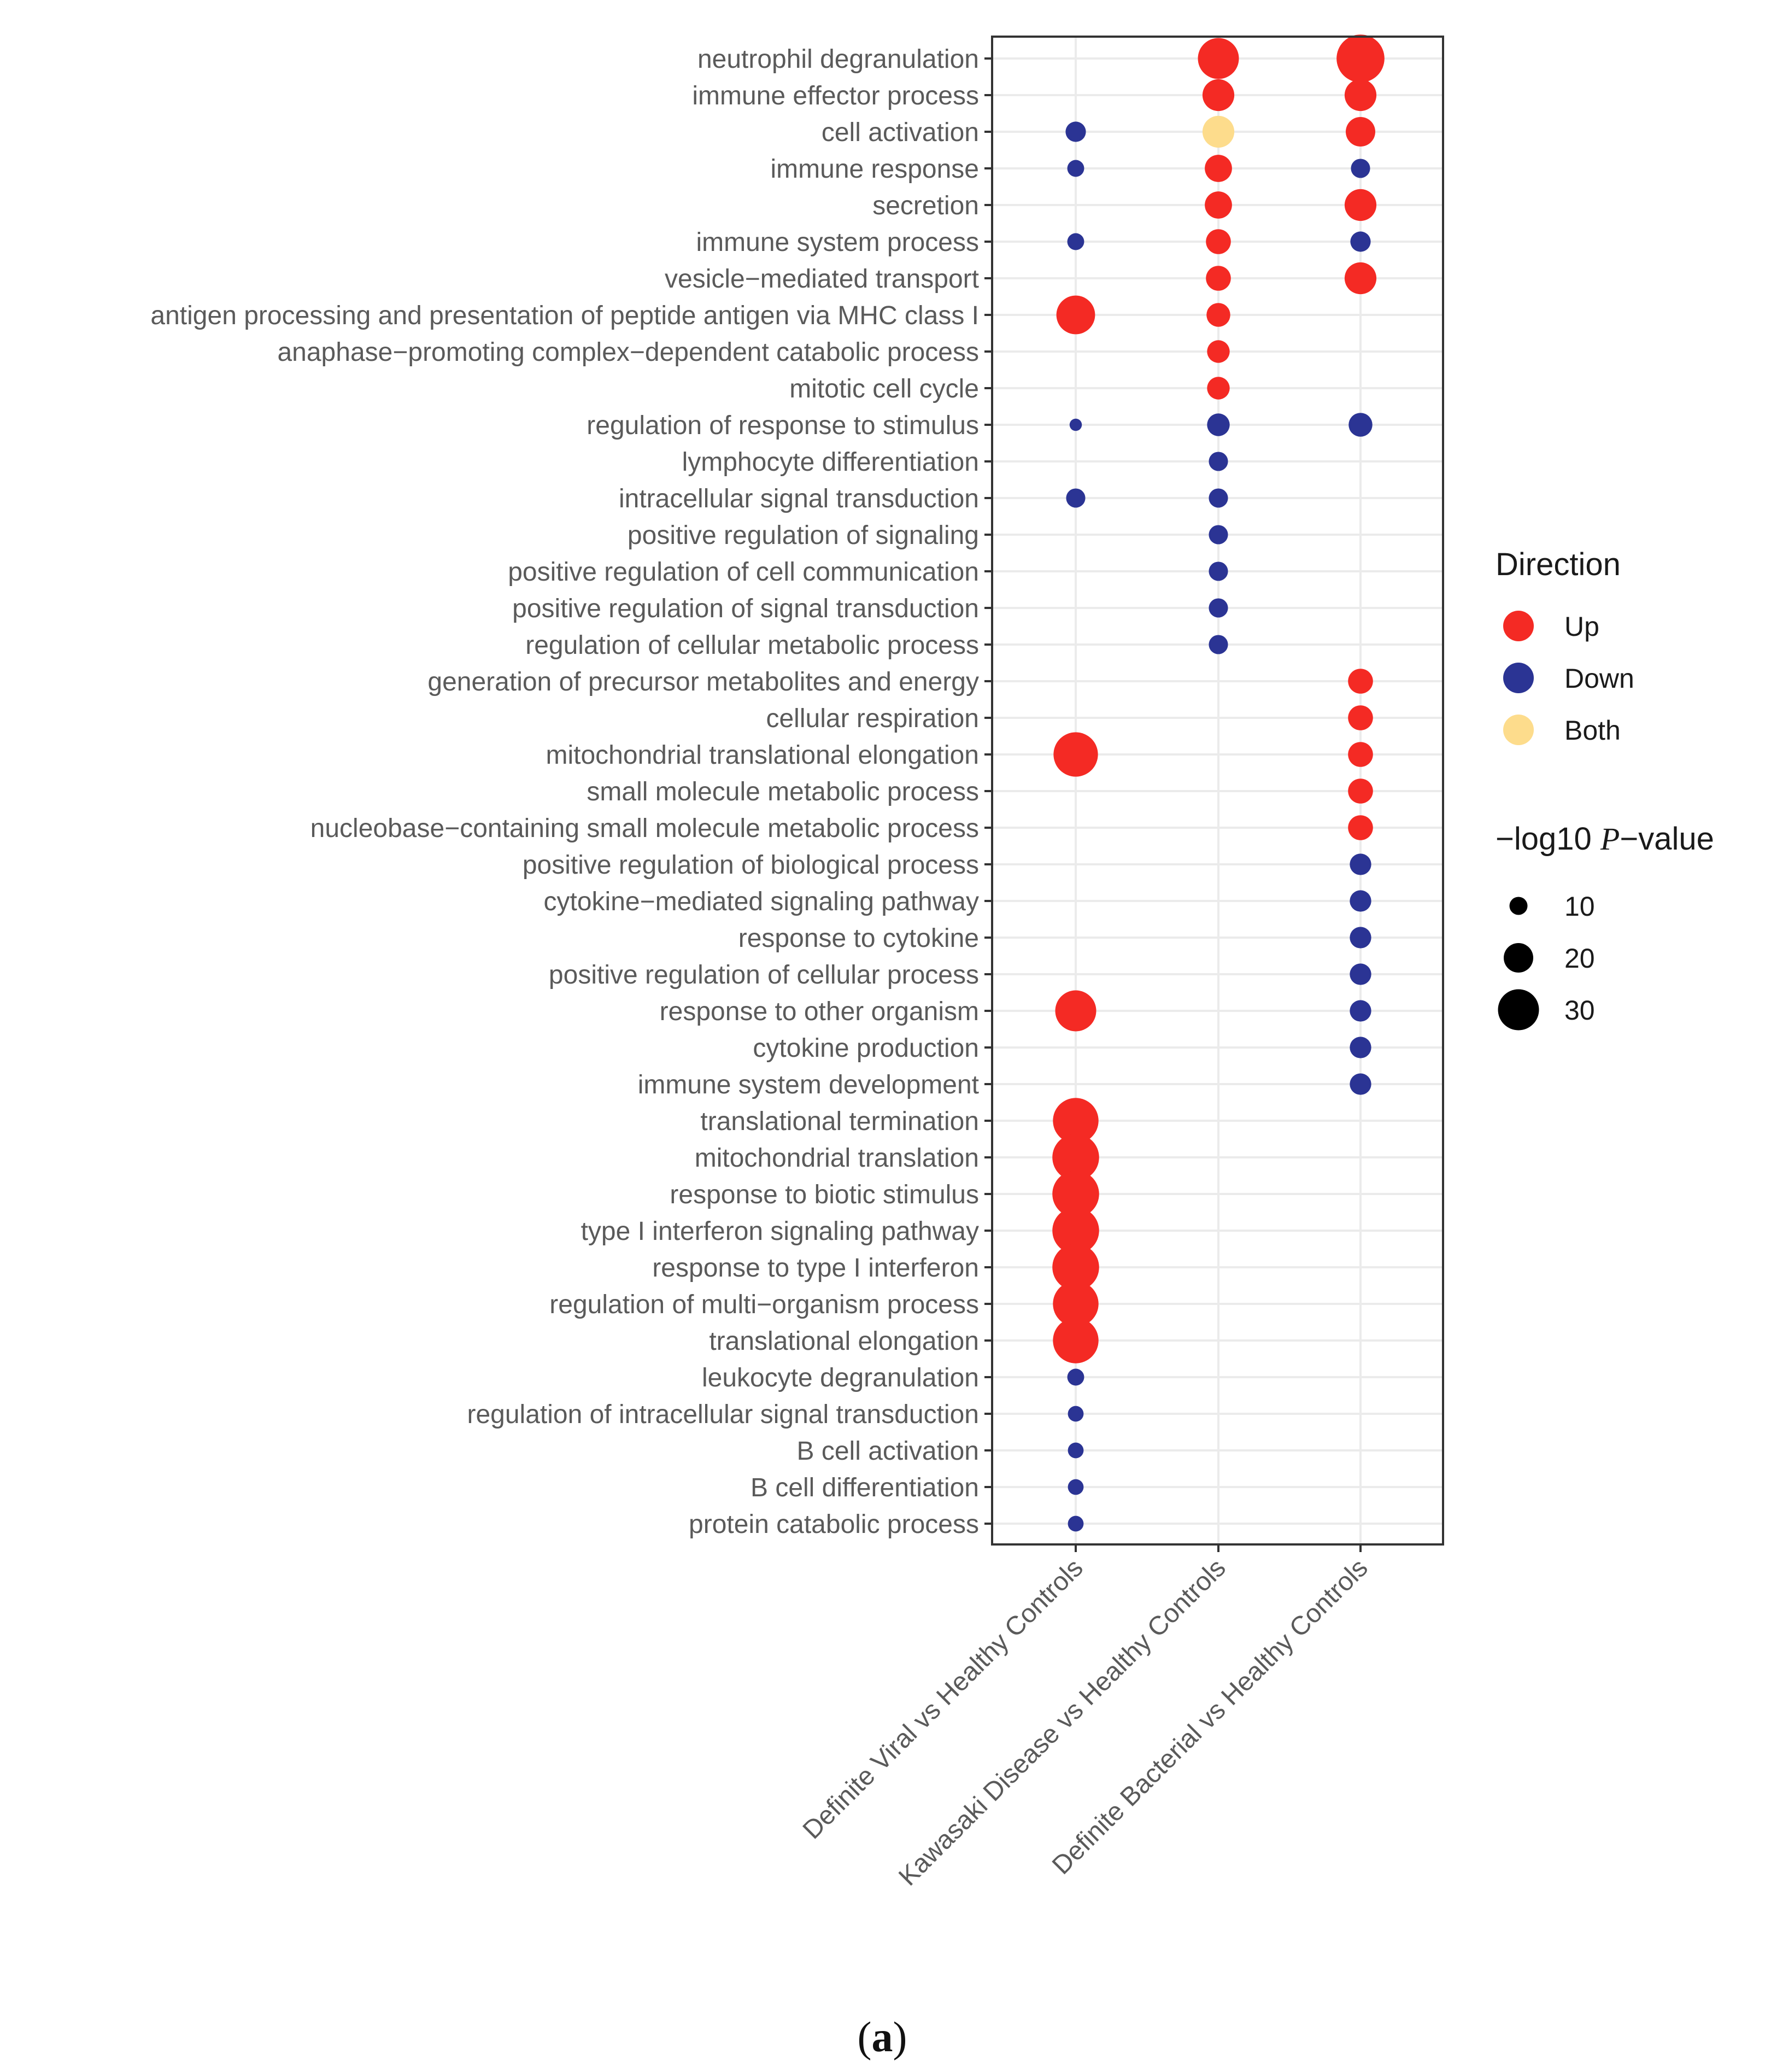 Image resolution: width=1765 pixels, height=2072 pixels. Describe the element at coordinates (1592, 730) in the screenshot. I see `legend-color-label: Both` at that location.